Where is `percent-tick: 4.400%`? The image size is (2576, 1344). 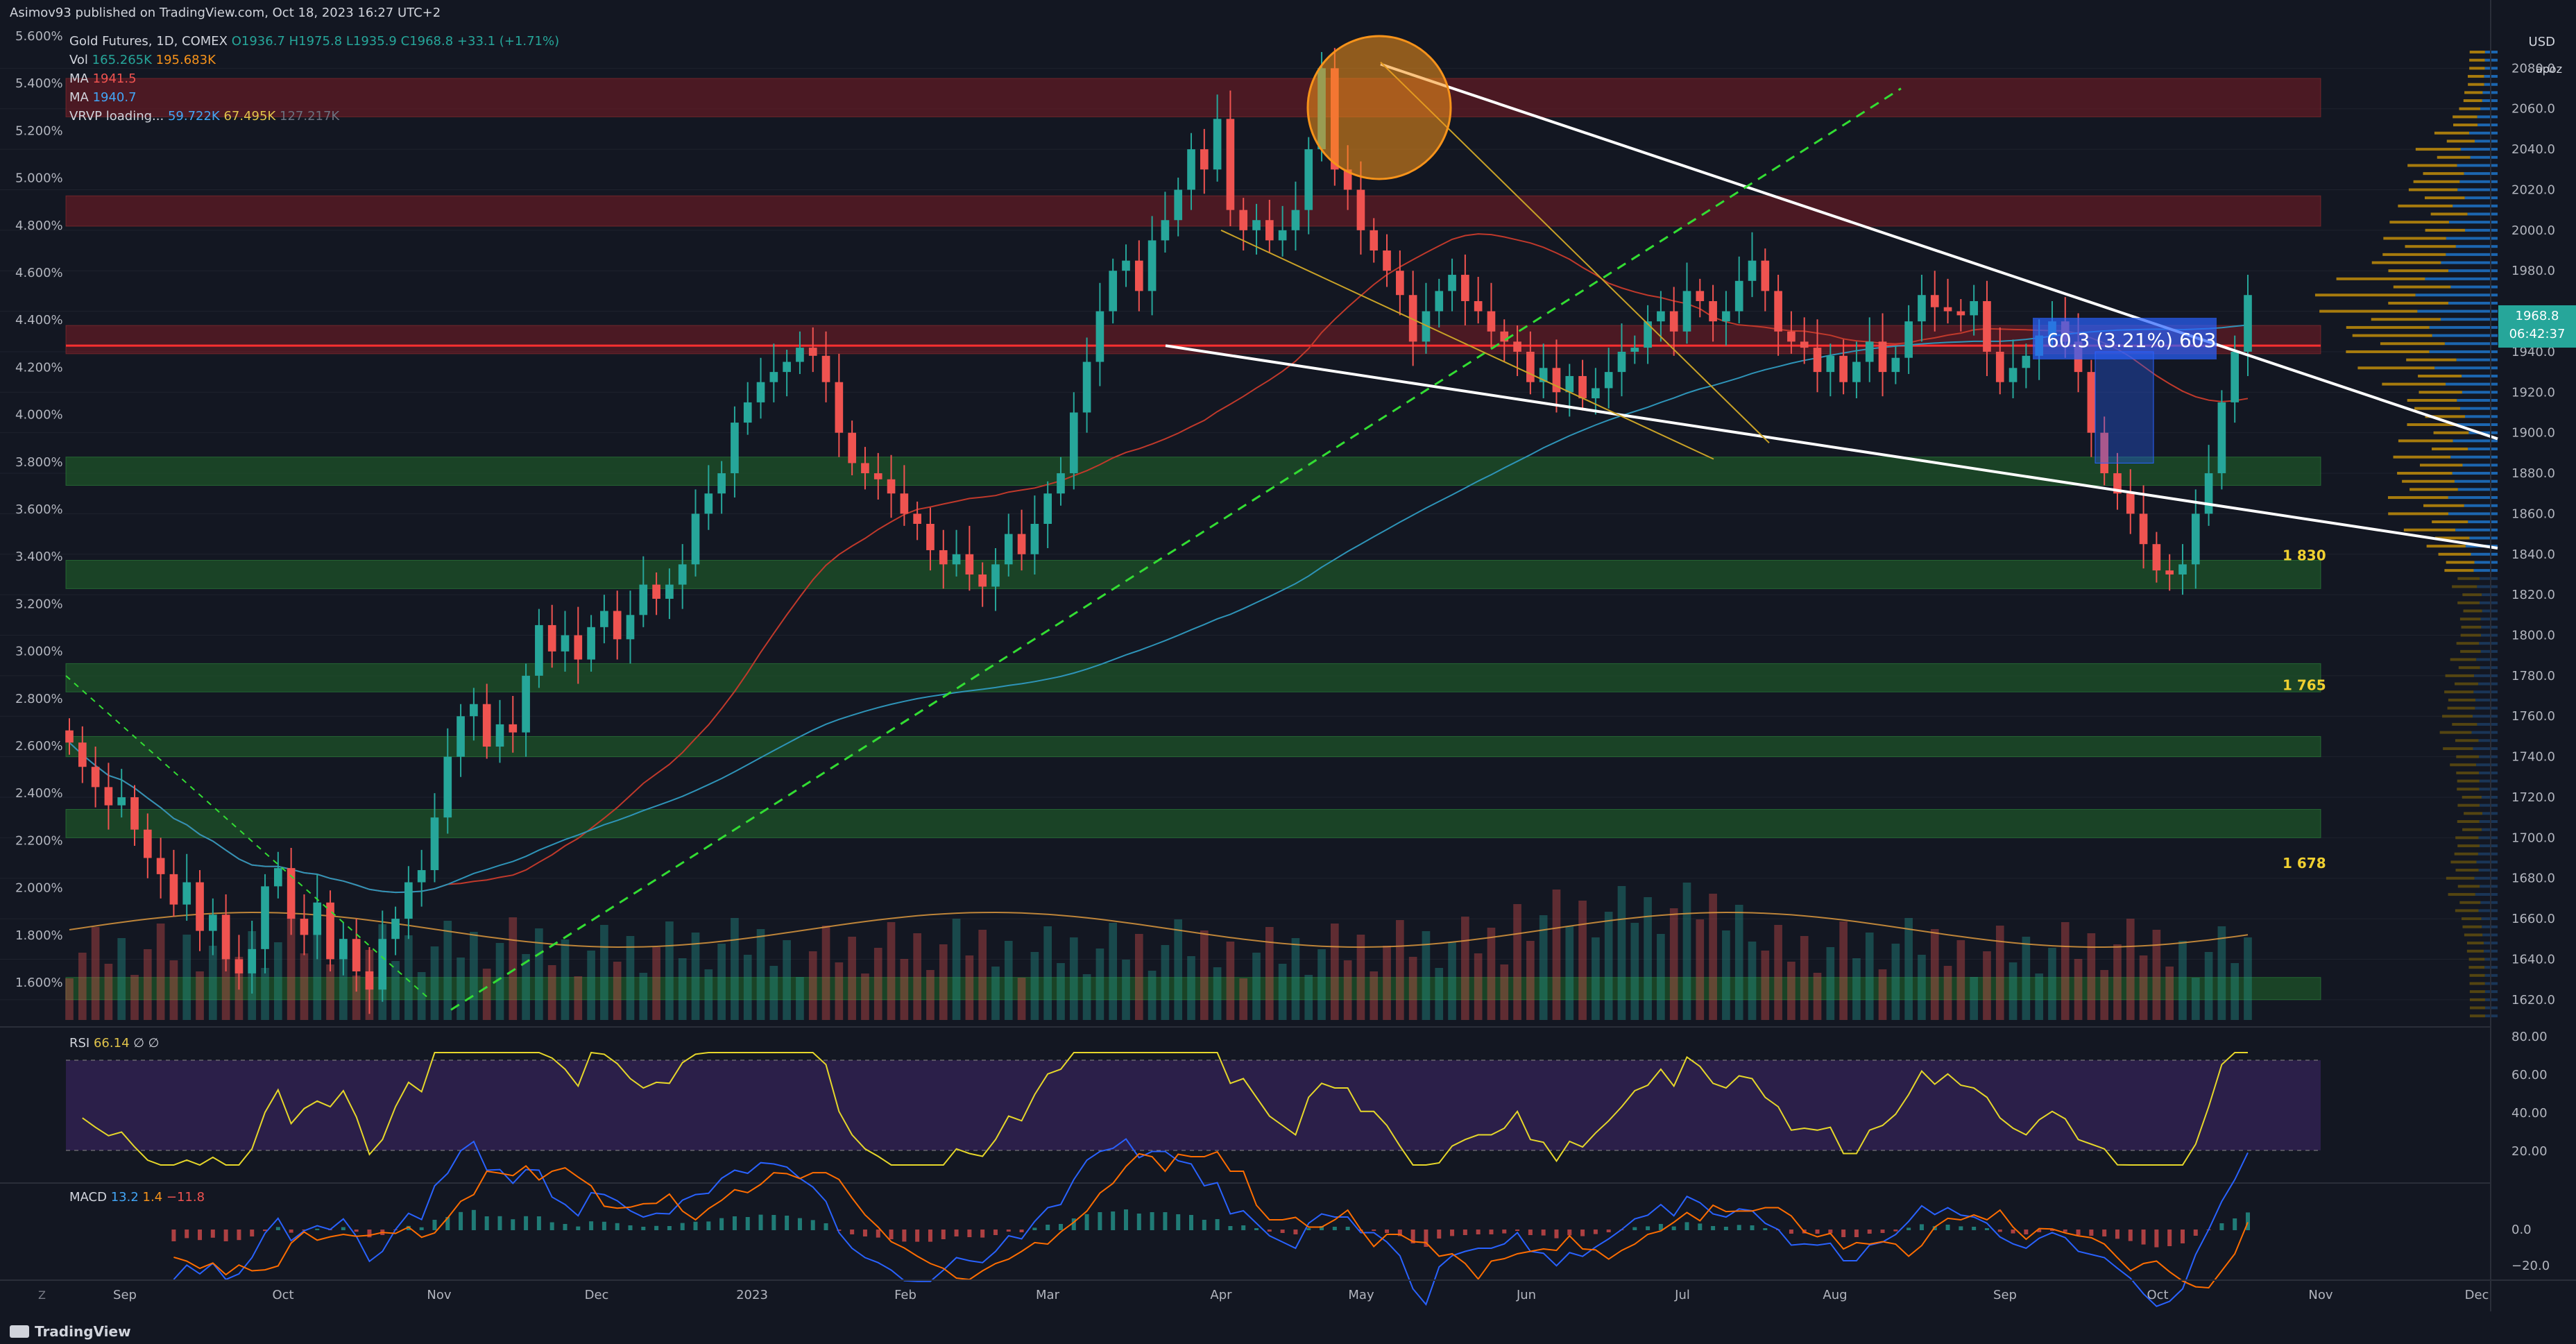
percent-tick: 4.400% is located at coordinates (39, 320).